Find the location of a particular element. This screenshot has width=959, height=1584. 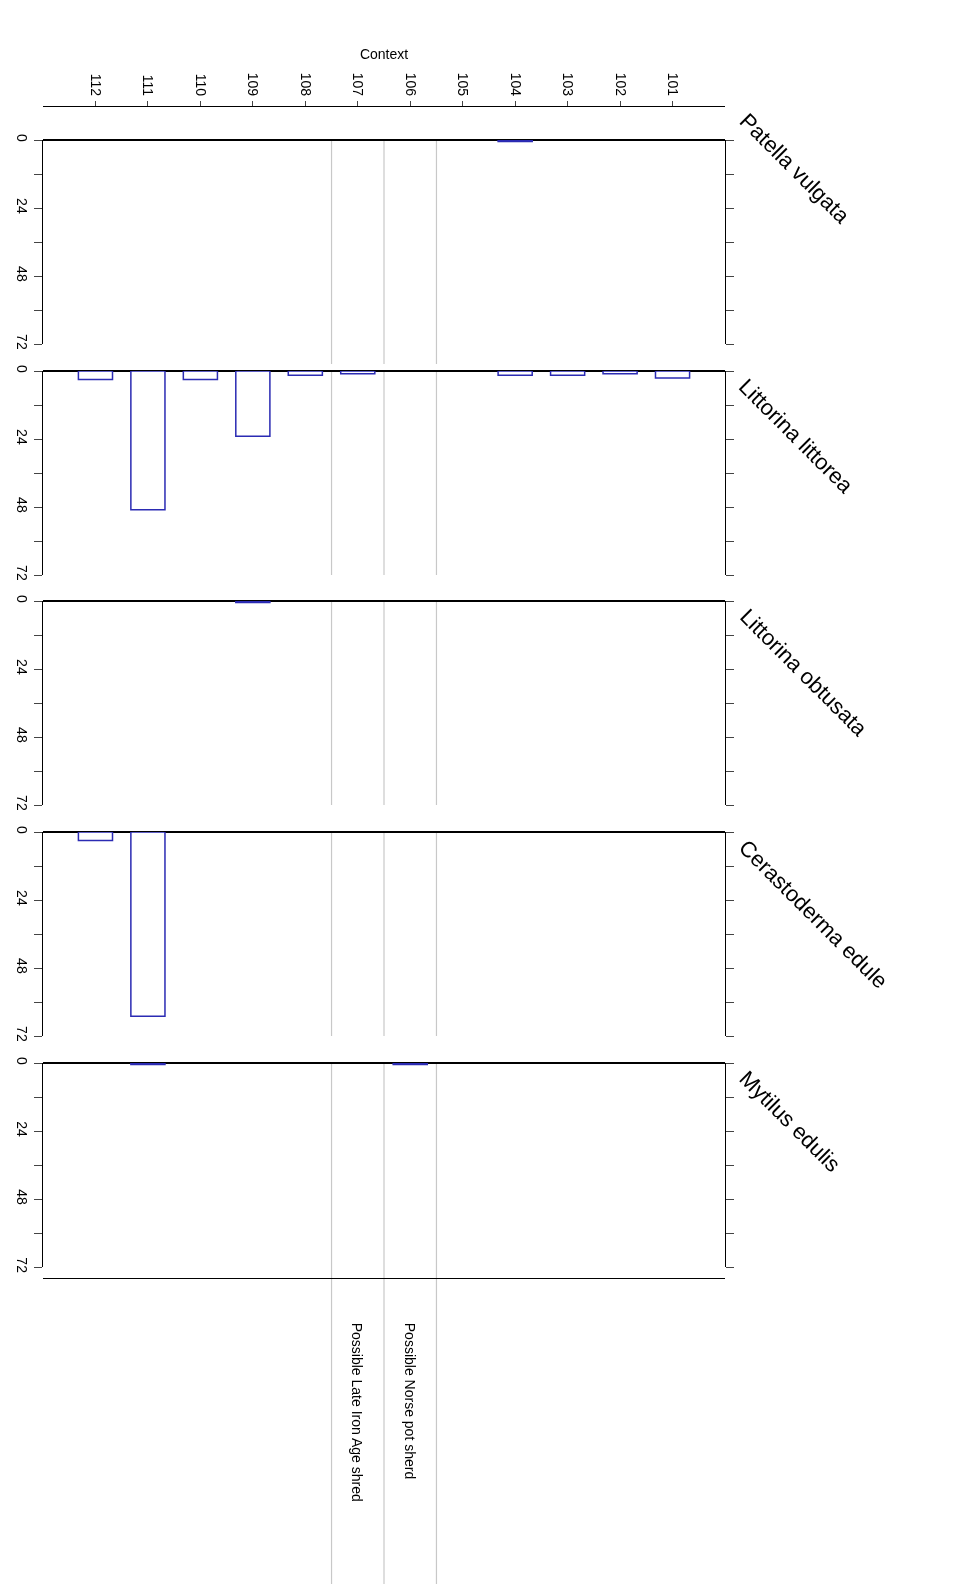

x-tick-label: 110 is located at coordinates (200, 85).